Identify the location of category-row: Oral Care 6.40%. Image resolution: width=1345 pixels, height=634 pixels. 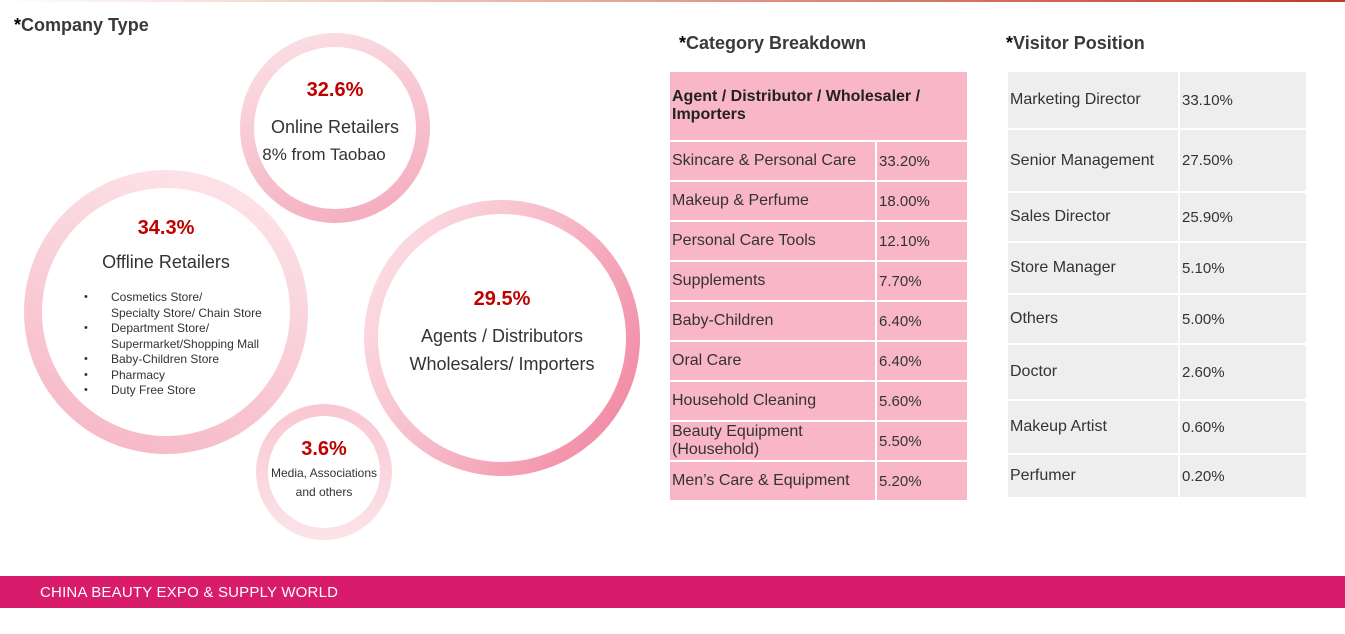
(818, 361).